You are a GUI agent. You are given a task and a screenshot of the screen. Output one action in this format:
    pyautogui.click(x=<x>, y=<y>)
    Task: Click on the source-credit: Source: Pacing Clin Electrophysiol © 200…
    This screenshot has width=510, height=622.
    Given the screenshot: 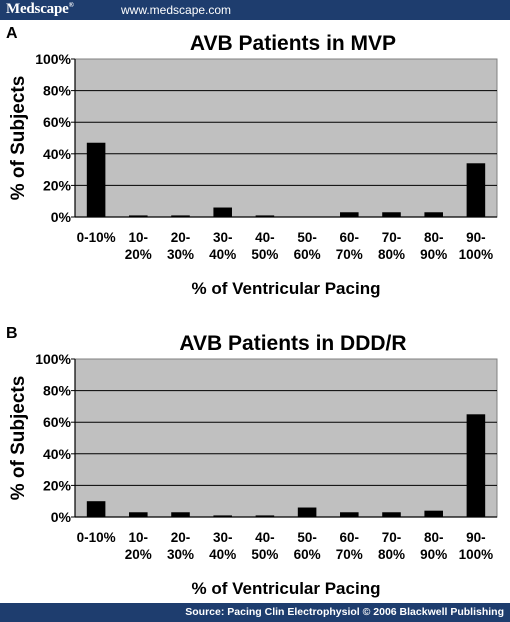 What is the action you would take?
    pyautogui.click(x=344, y=612)
    